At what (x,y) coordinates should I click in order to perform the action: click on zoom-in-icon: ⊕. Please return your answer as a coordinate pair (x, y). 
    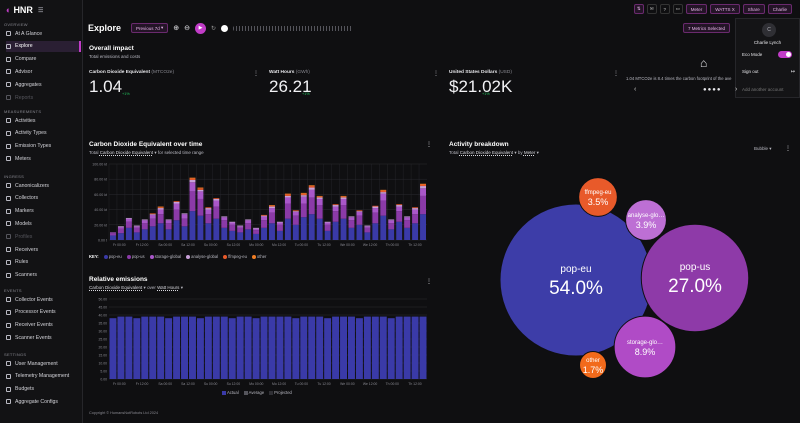
    Looking at the image, I should click on (176, 28).